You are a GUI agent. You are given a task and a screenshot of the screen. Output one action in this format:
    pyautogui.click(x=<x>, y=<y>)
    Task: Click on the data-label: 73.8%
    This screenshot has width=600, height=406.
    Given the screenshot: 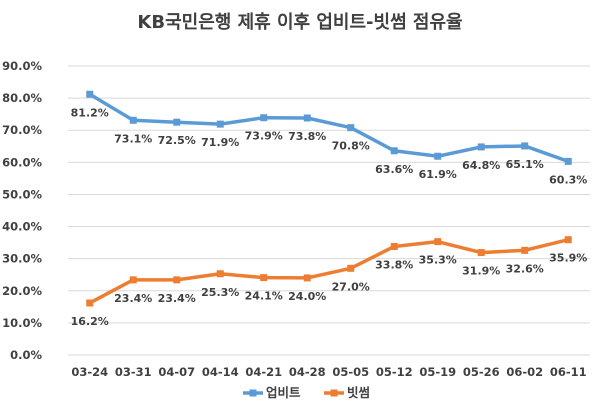 What is the action you would take?
    pyautogui.click(x=307, y=136)
    